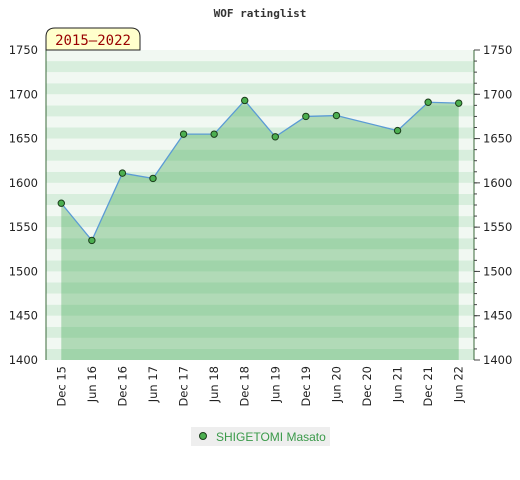 The width and height of the screenshot is (520, 480). I want to click on x-tick-label: Jun 20, so click(336, 384).